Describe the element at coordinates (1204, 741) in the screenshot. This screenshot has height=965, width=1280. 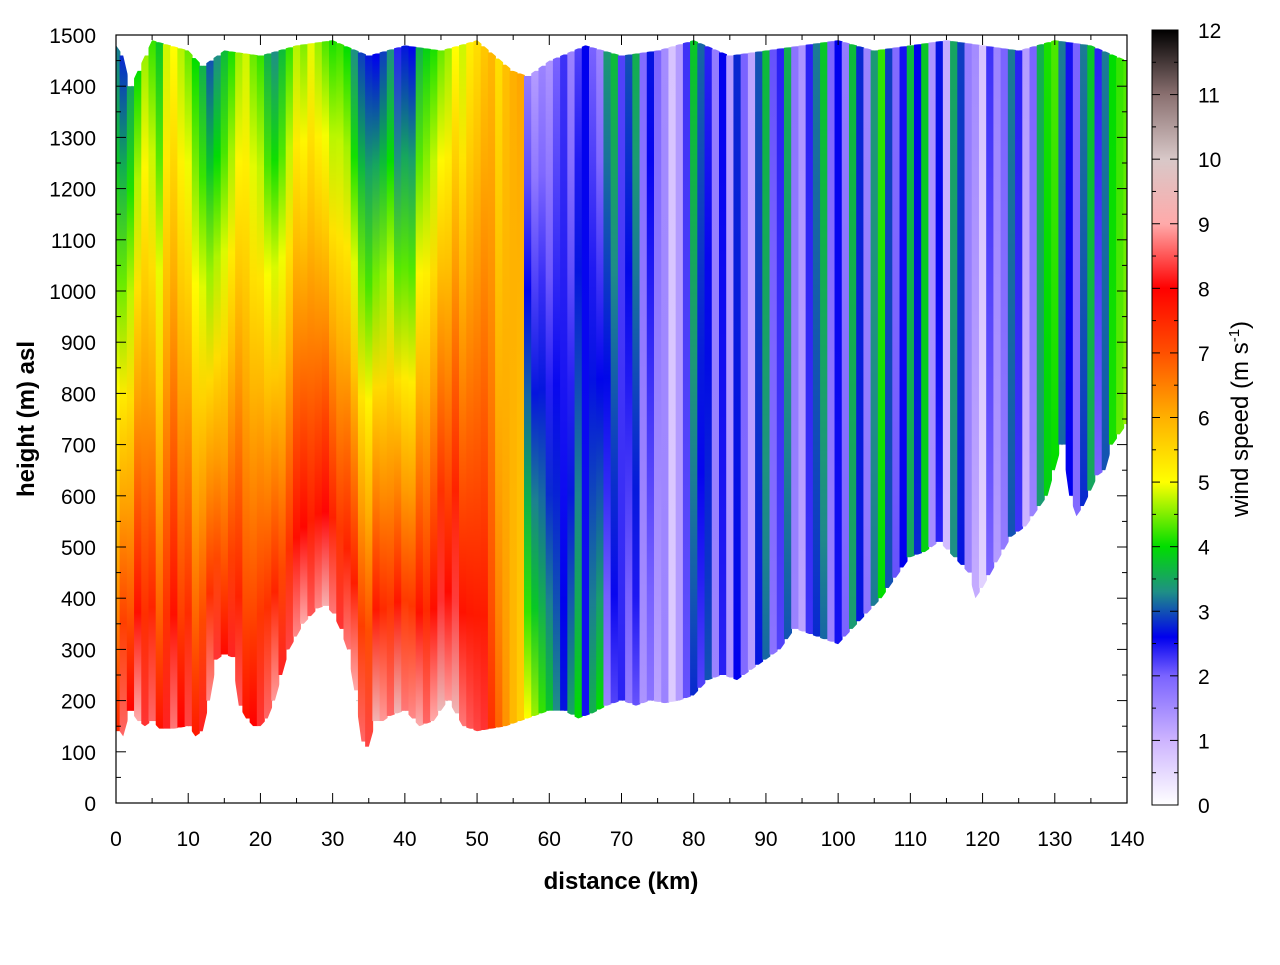
I see `colorbar-tick-label: 1` at that location.